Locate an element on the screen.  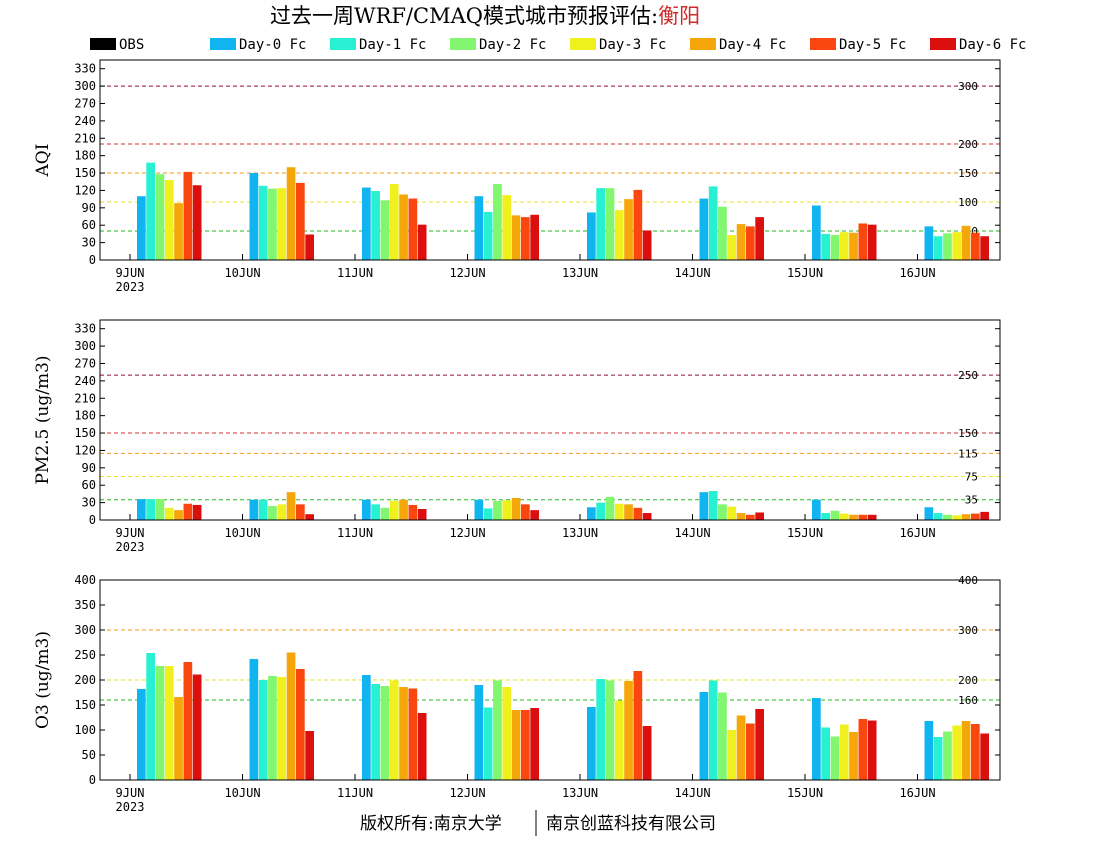
xtick-year-1: 2023 is located at coordinates (130, 547).